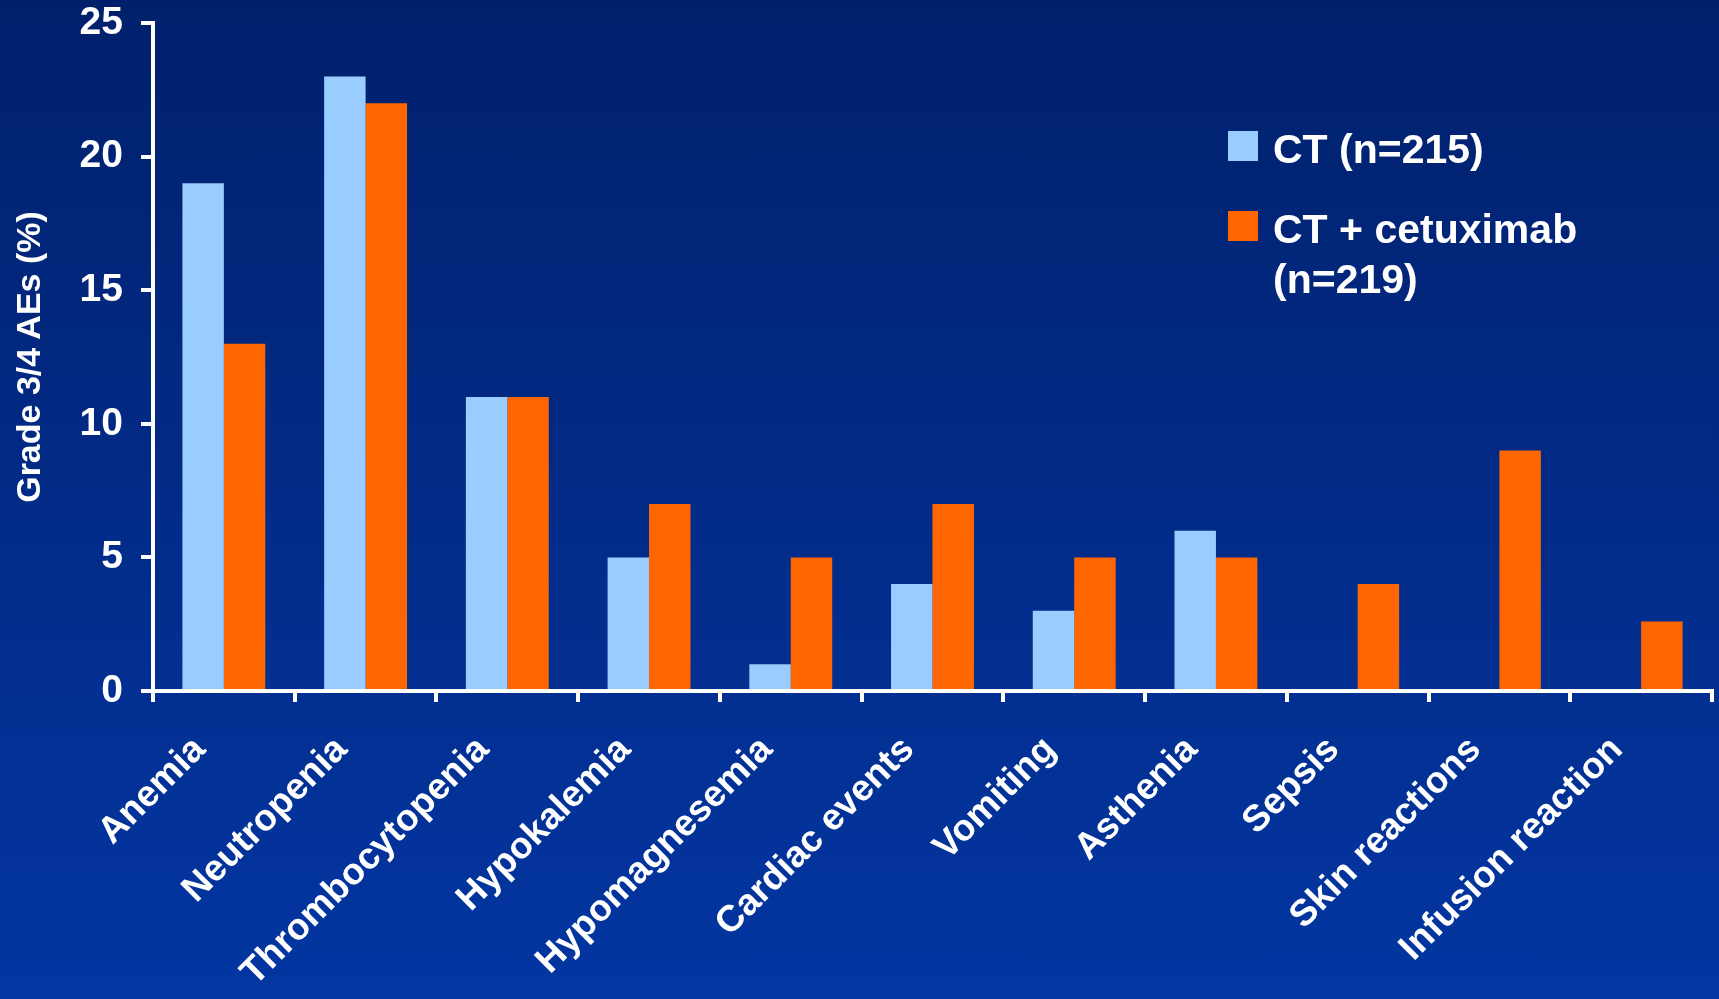 The width and height of the screenshot is (1719, 999). Describe the element at coordinates (112, 555) in the screenshot. I see `y-tick-label: 5` at that location.